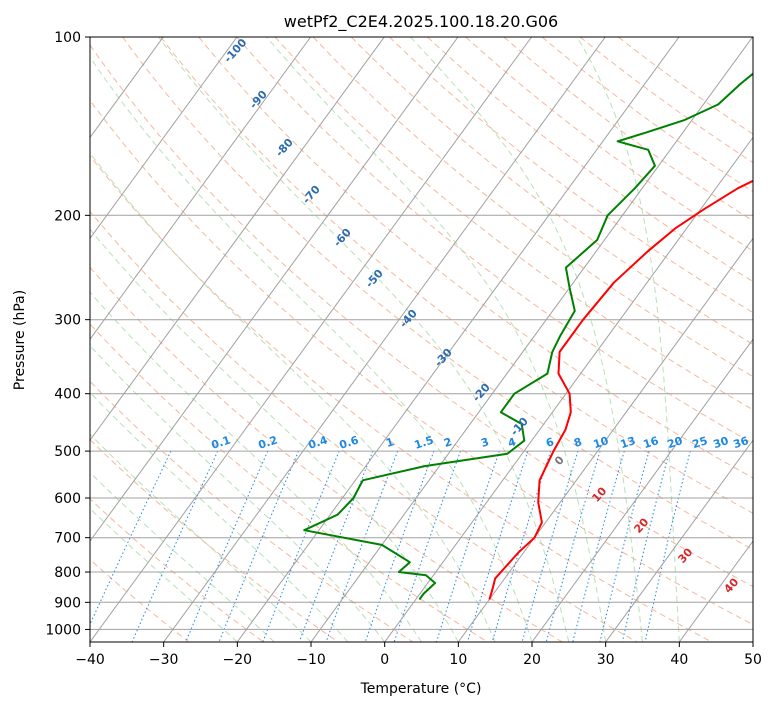 The width and height of the screenshot is (775, 708). What do you see at coordinates (67, 38) in the screenshot?
I see `y-tick-label: 100` at bounding box center [67, 38].